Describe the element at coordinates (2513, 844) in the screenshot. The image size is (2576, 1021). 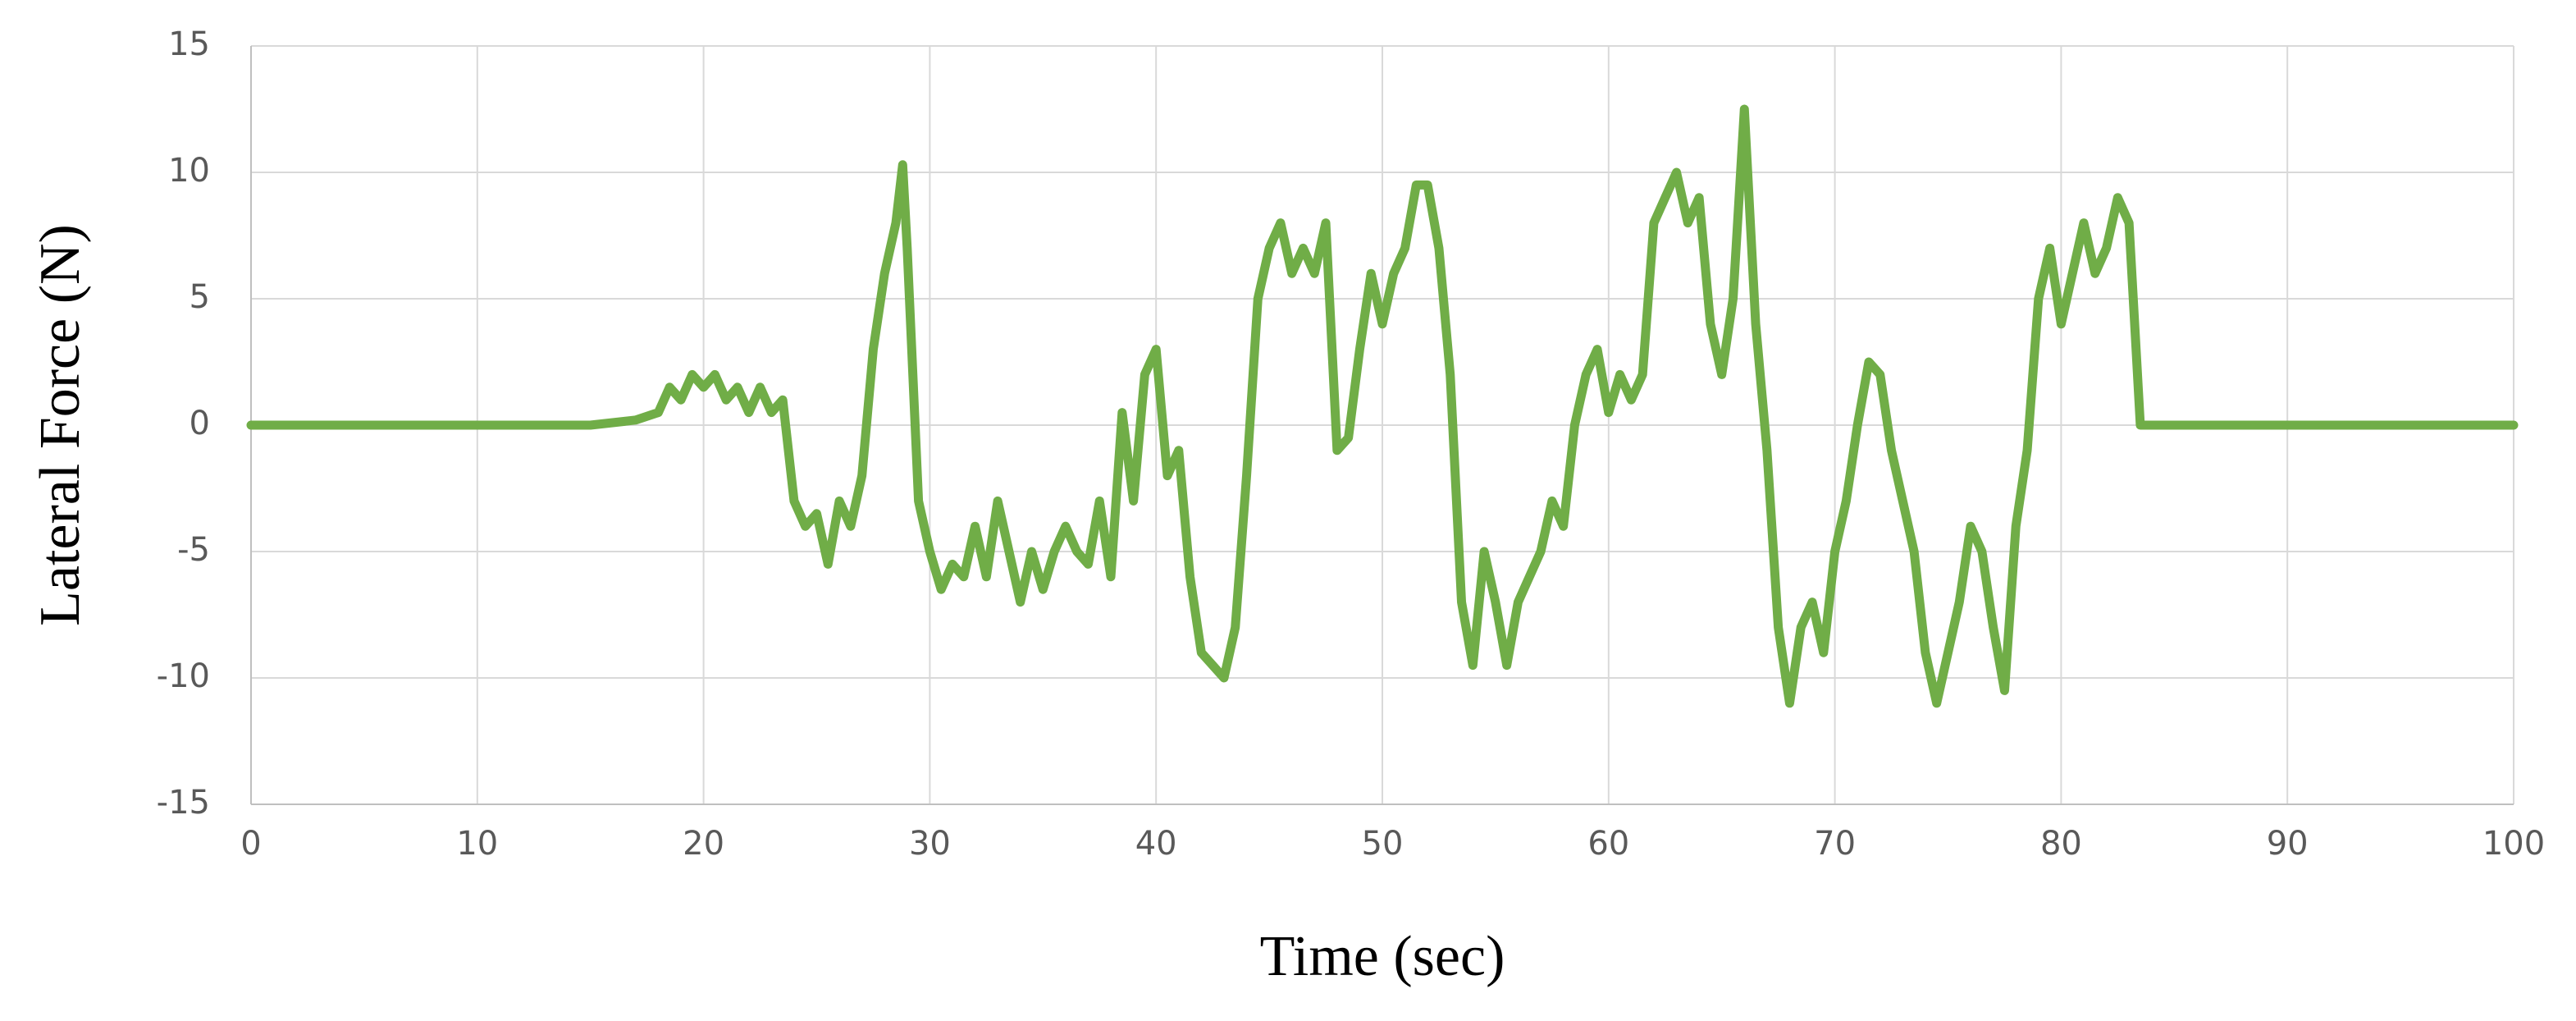
I see `x-tick-label: 100` at that location.